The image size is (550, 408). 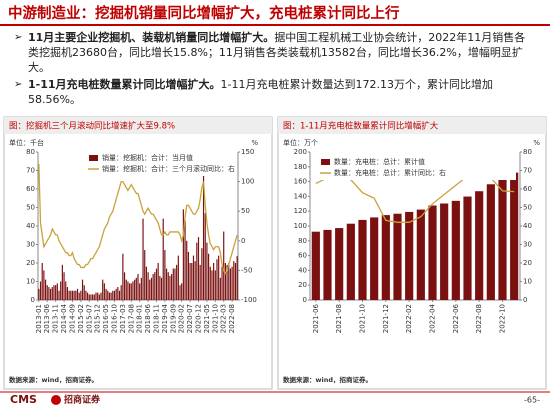 What do you see at coordinates (138, 219) in the screenshot?
I see `line` at bounding box center [138, 219].